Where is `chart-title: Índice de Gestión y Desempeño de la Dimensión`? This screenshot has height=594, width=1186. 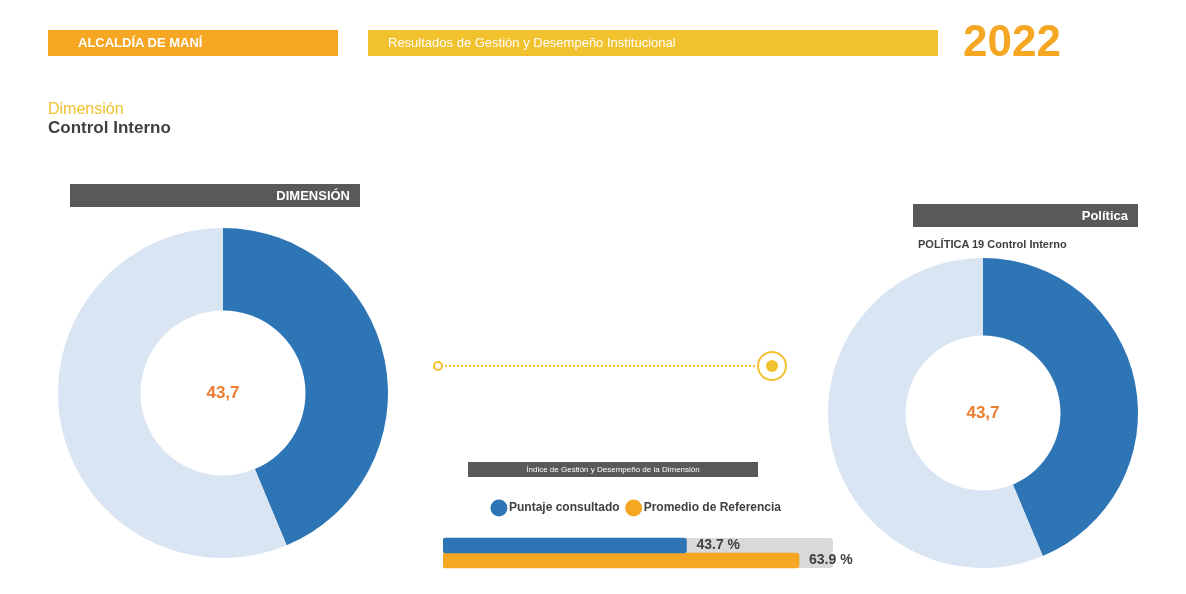
chart-title: Índice de Gestión y Desempeño de la Dimensión is located at coordinates (613, 469).